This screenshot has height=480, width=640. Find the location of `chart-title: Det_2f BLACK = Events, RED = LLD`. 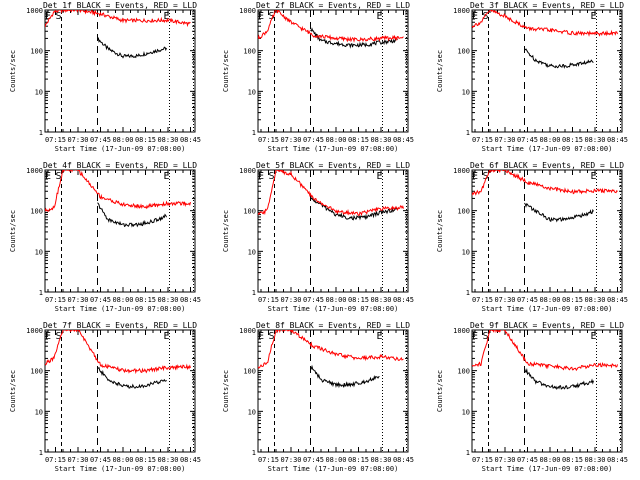

chart-title: Det_2f BLACK = Events, RED = LLD is located at coordinates (333, 5).